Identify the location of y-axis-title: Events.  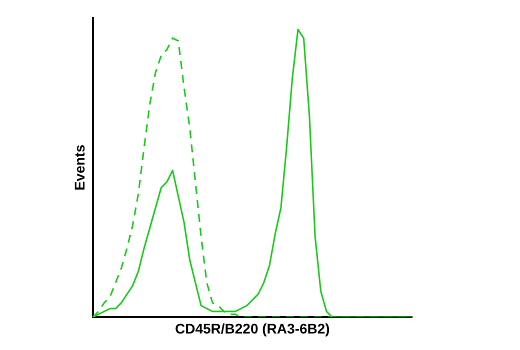
(79, 167).